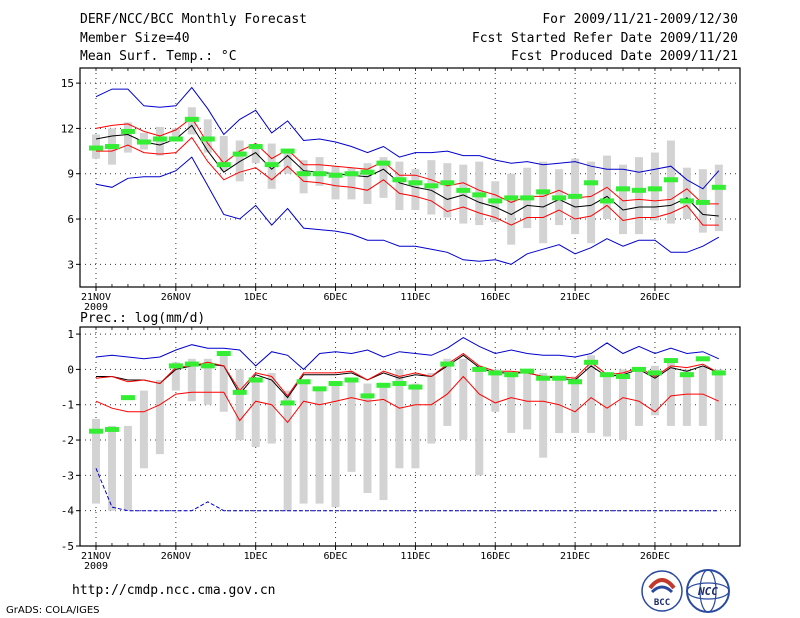 This screenshot has width=800, height=618. I want to click on temp-xtick-label: 21NOV, so click(96, 297).